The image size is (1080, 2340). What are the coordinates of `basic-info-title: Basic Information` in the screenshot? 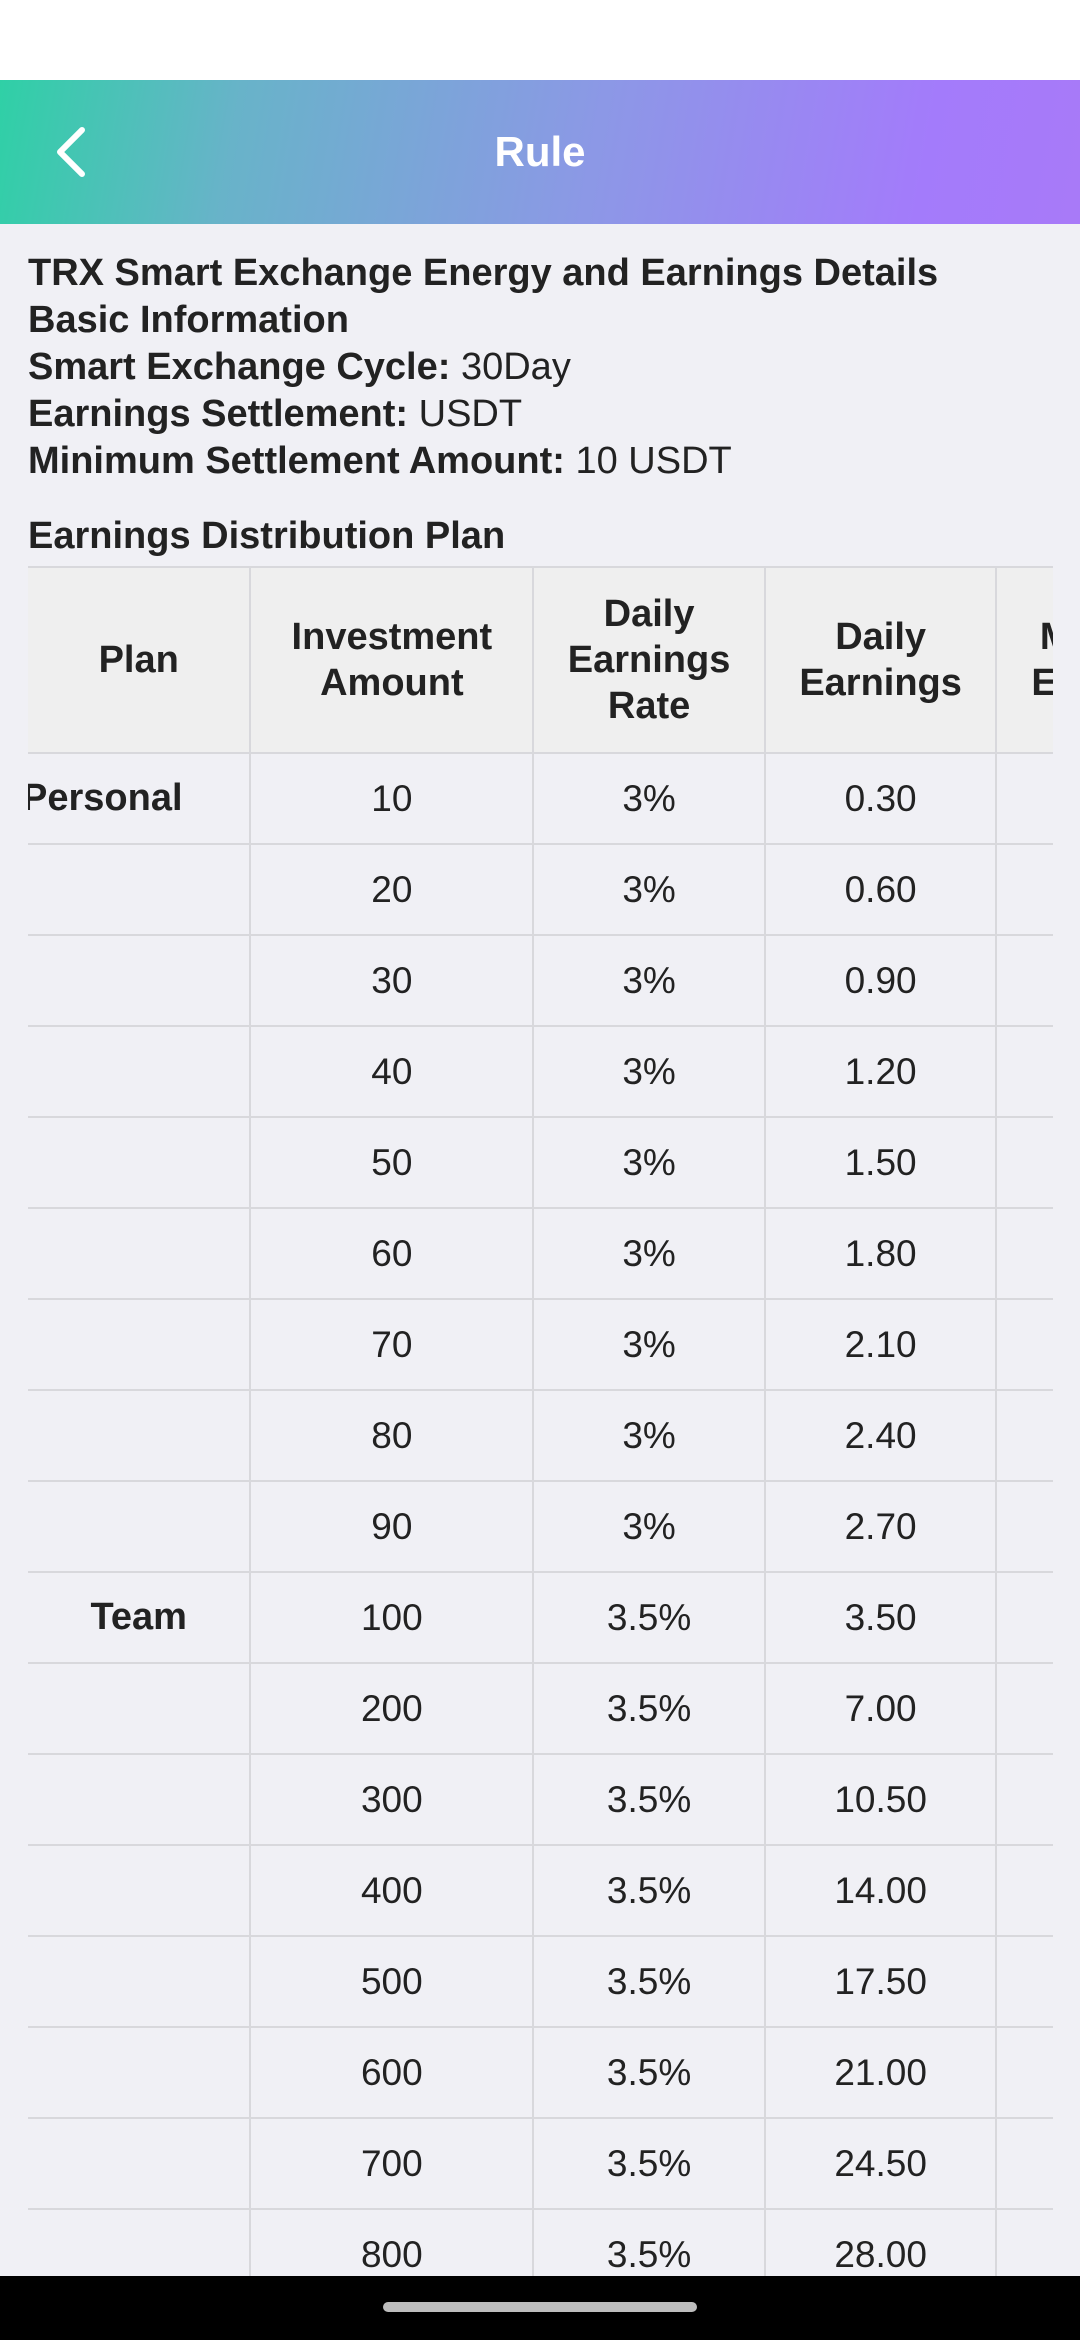 It's located at (188, 320).